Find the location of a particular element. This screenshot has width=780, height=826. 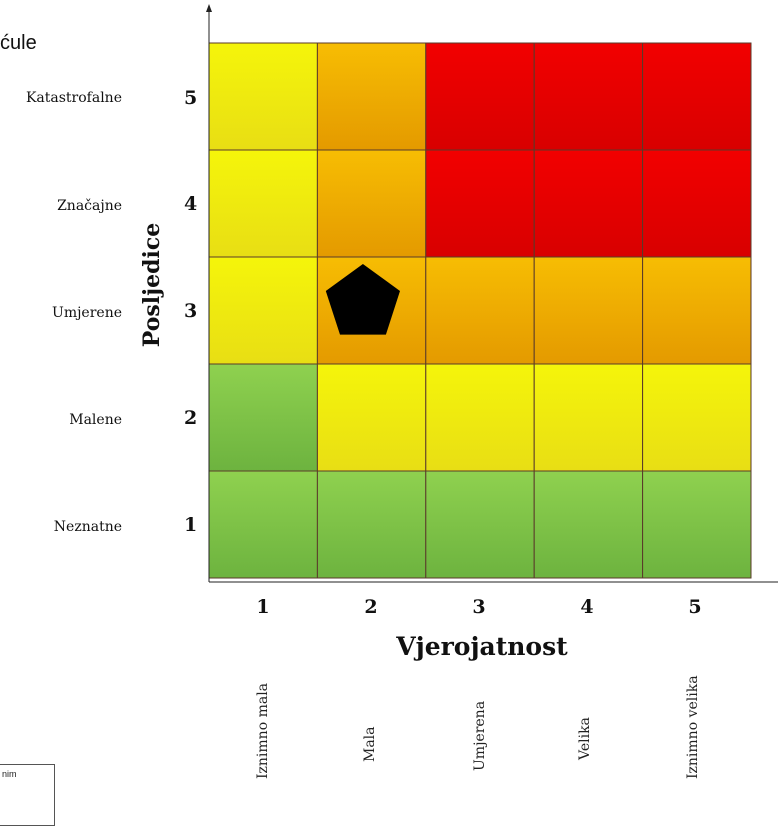

matrix-cell-y1-x2 is located at coordinates (371, 524).